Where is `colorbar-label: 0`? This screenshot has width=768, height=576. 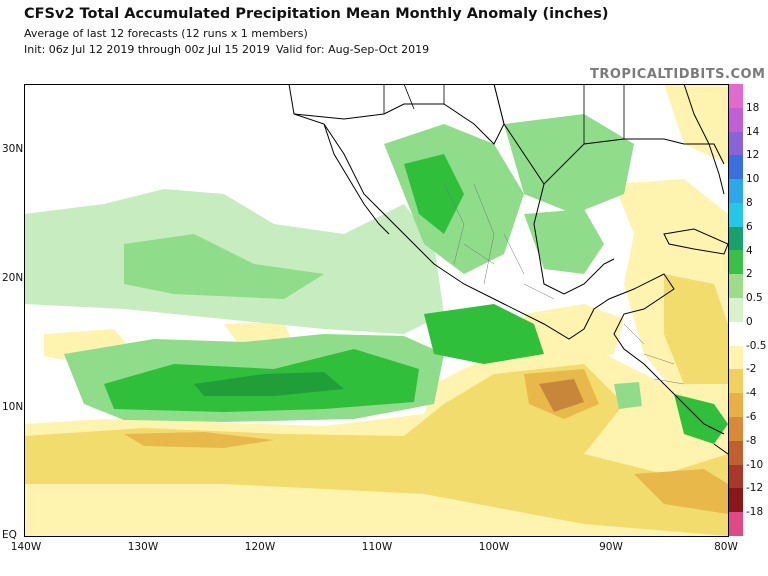 colorbar-label: 0 is located at coordinates (749, 321).